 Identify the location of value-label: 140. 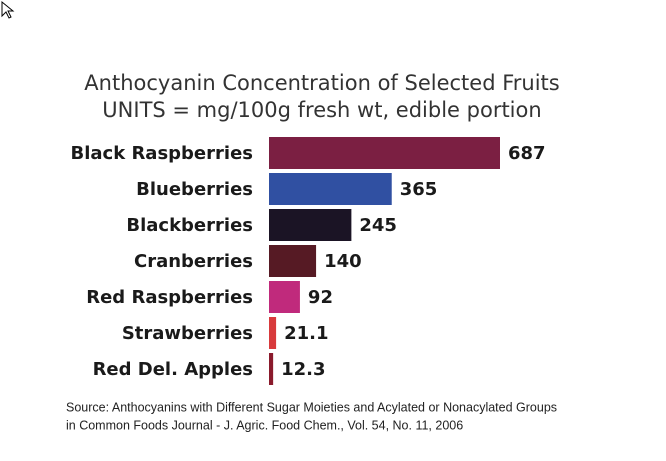
(343, 261).